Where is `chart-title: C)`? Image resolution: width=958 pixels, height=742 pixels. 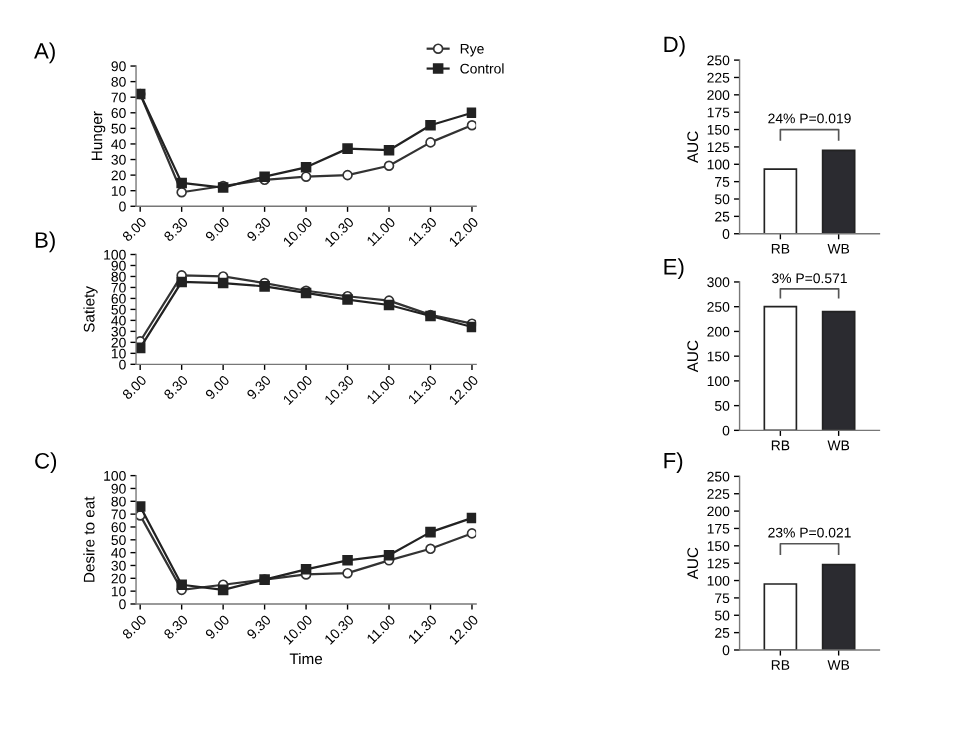
chart-title: C) is located at coordinates (46, 463).